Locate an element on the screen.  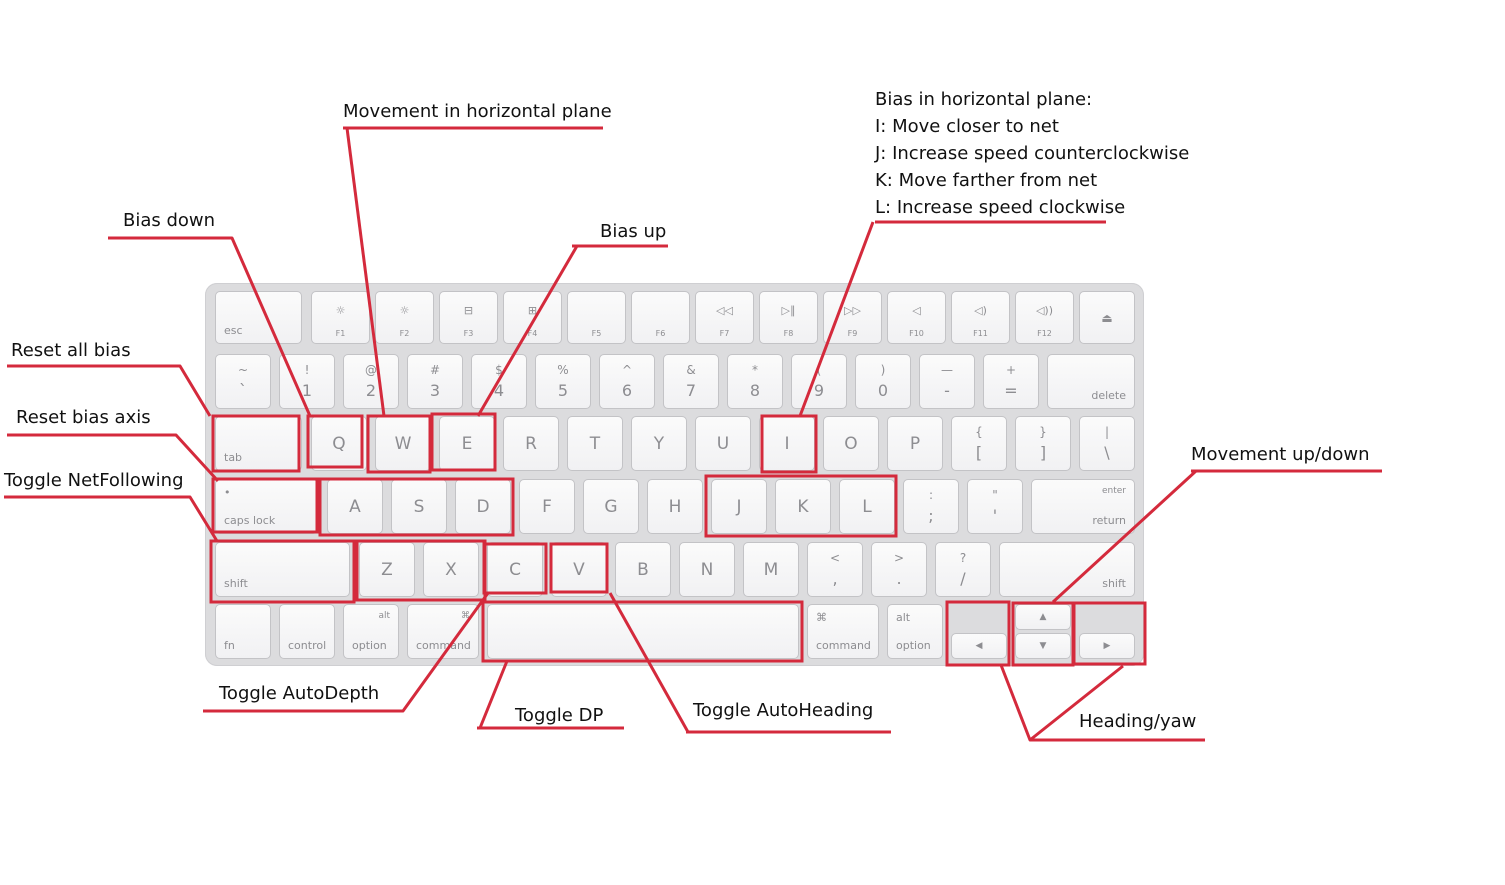
key-comma: <, is located at coordinates (835, 569).